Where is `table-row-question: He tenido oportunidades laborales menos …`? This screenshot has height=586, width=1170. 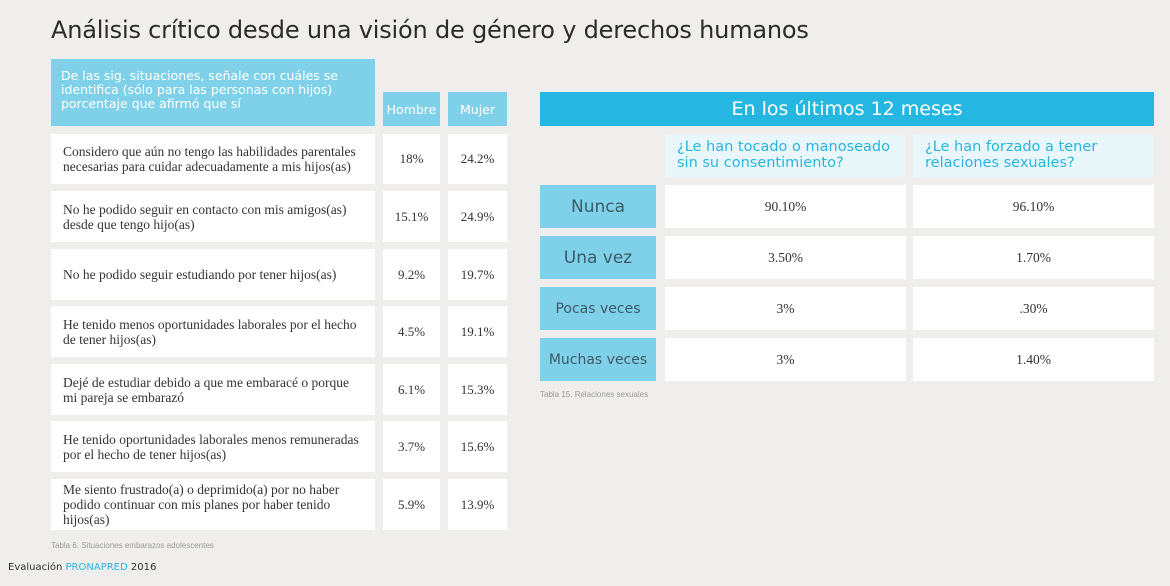 table-row-question: He tenido oportunidades laborales menos … is located at coordinates (213, 446).